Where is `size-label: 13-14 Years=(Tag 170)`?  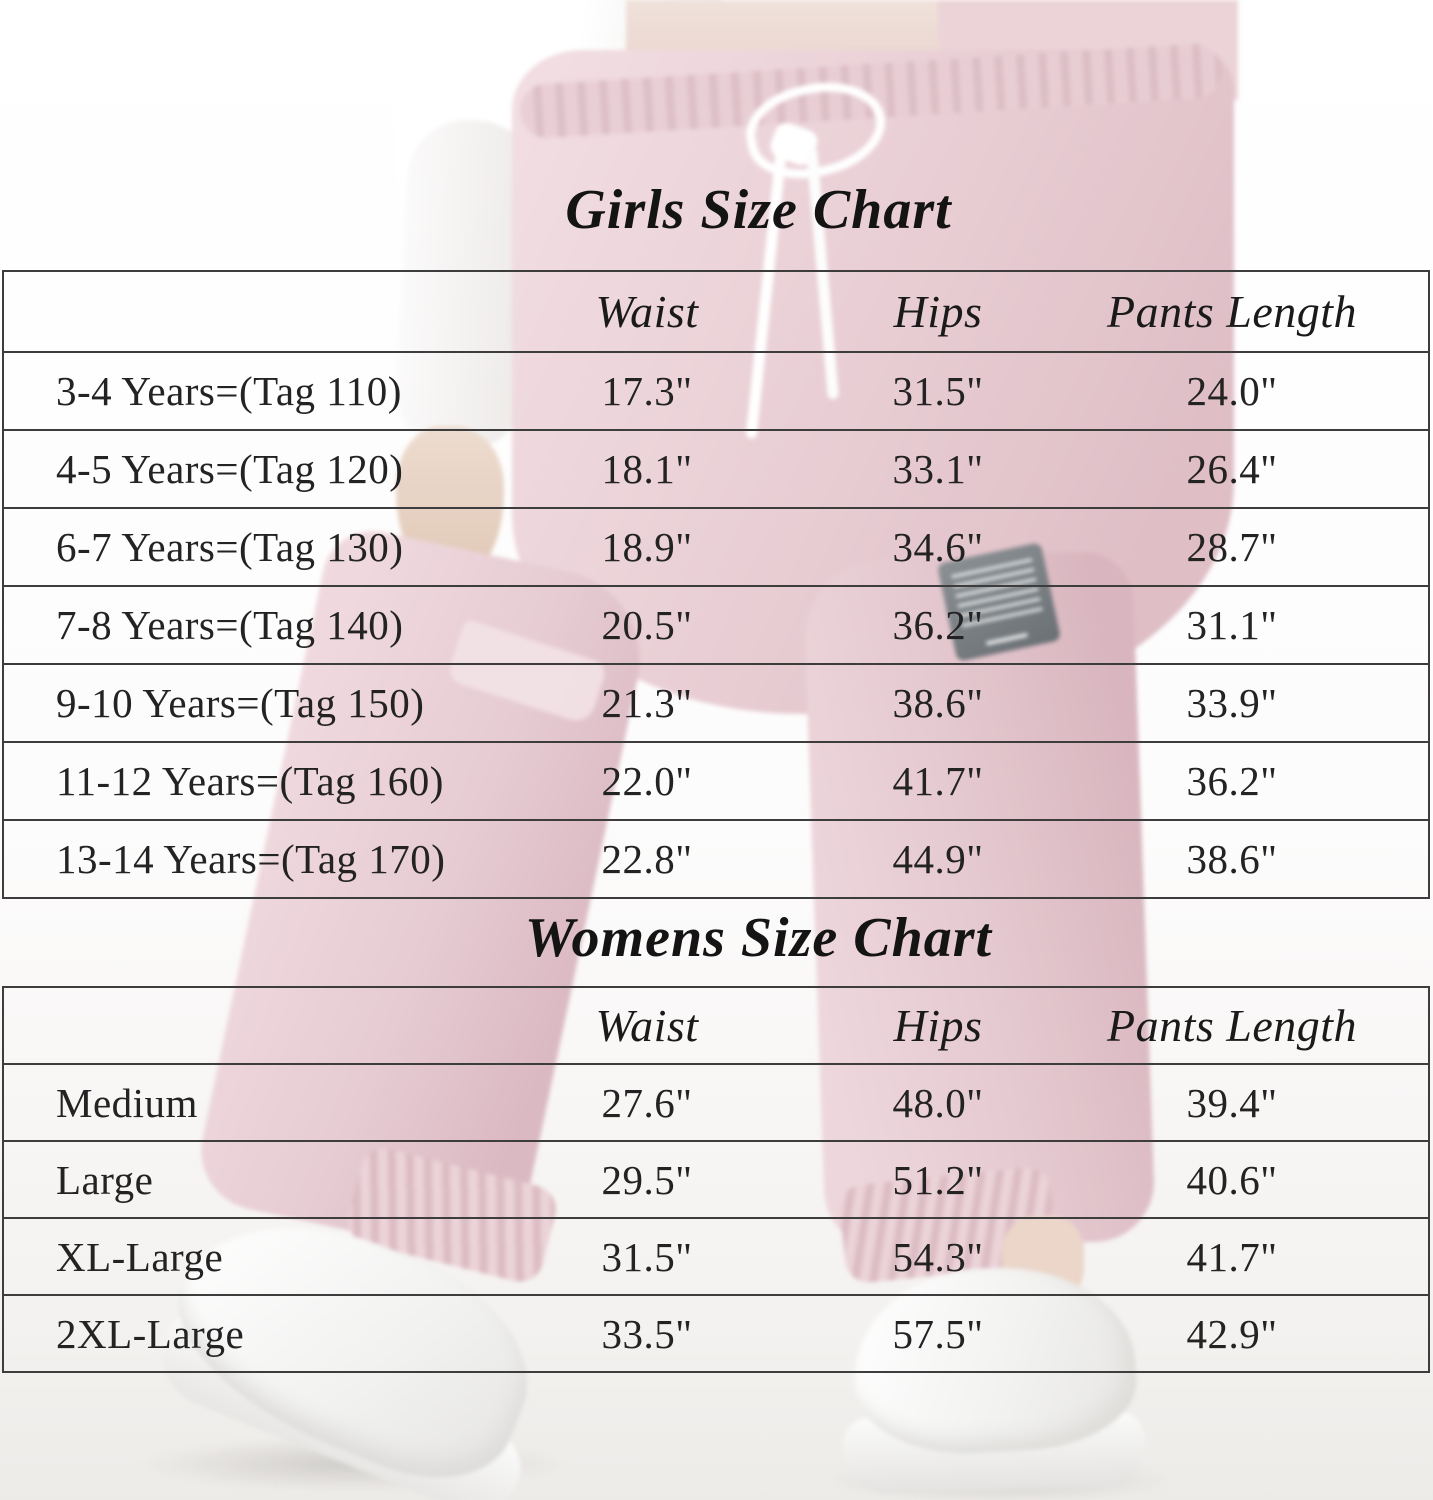 size-label: 13-14 Years=(Tag 170) is located at coordinates (251, 859).